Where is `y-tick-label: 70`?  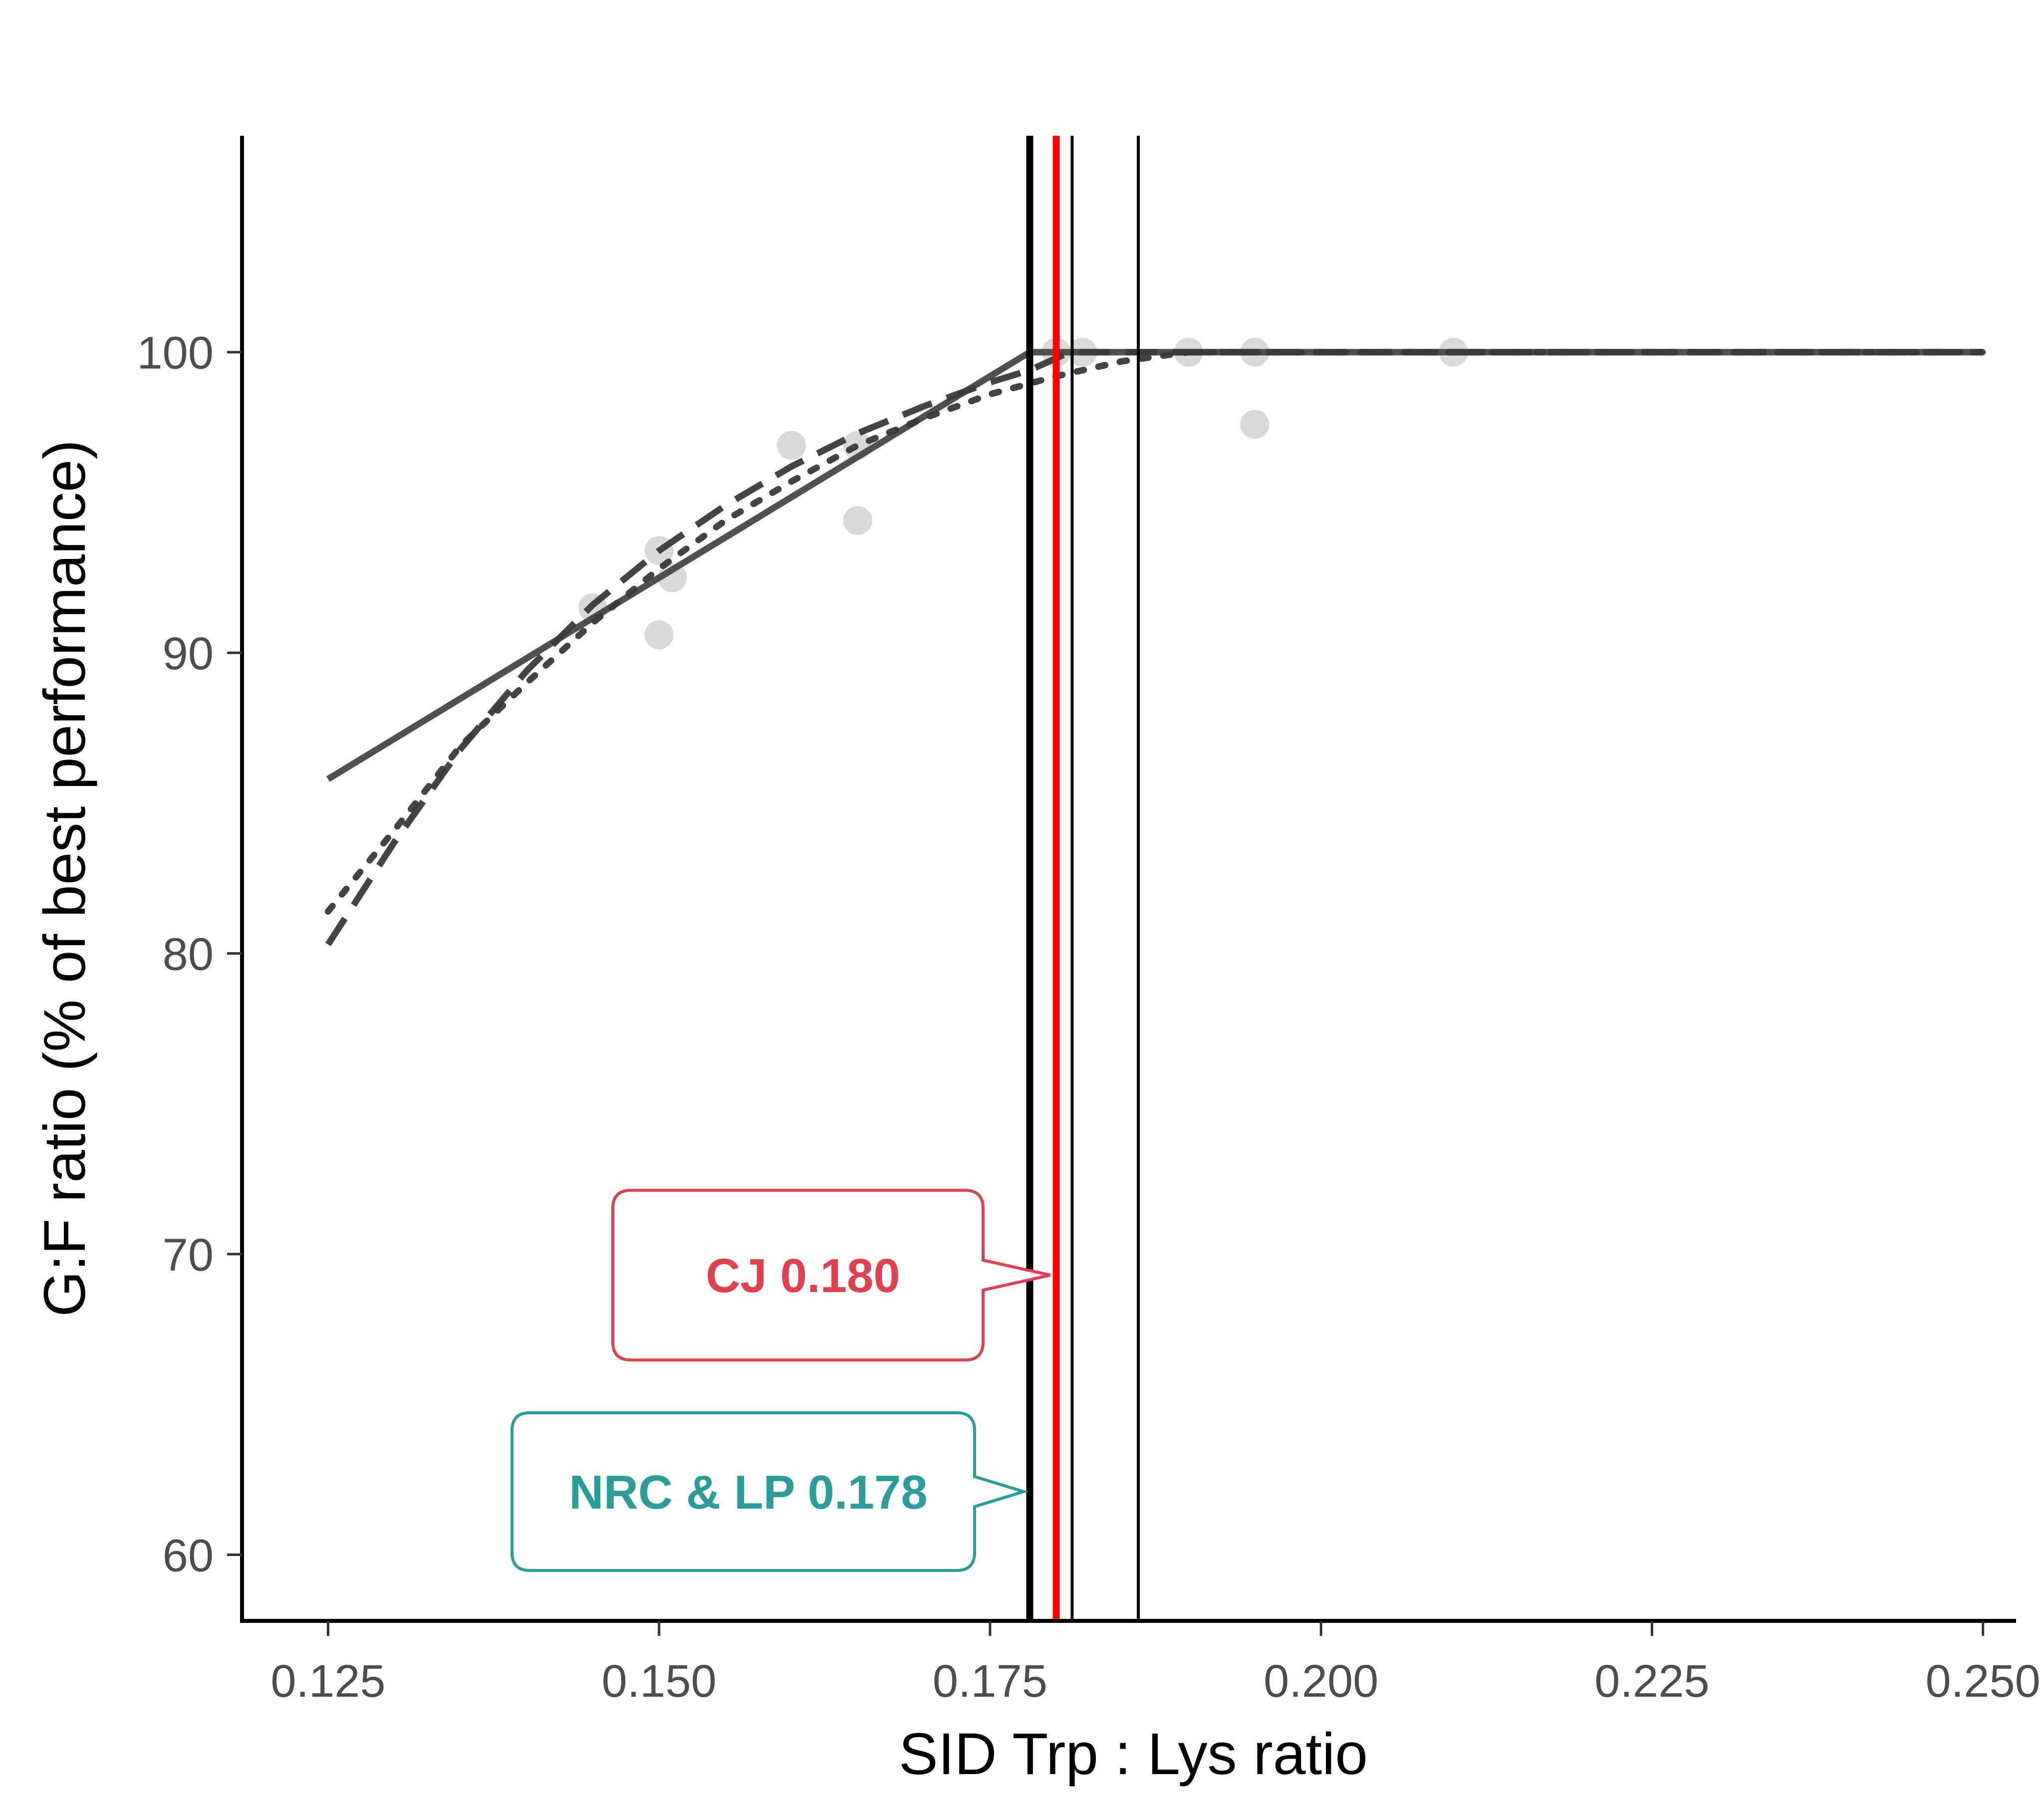
y-tick-label: 70 is located at coordinates (188, 1255).